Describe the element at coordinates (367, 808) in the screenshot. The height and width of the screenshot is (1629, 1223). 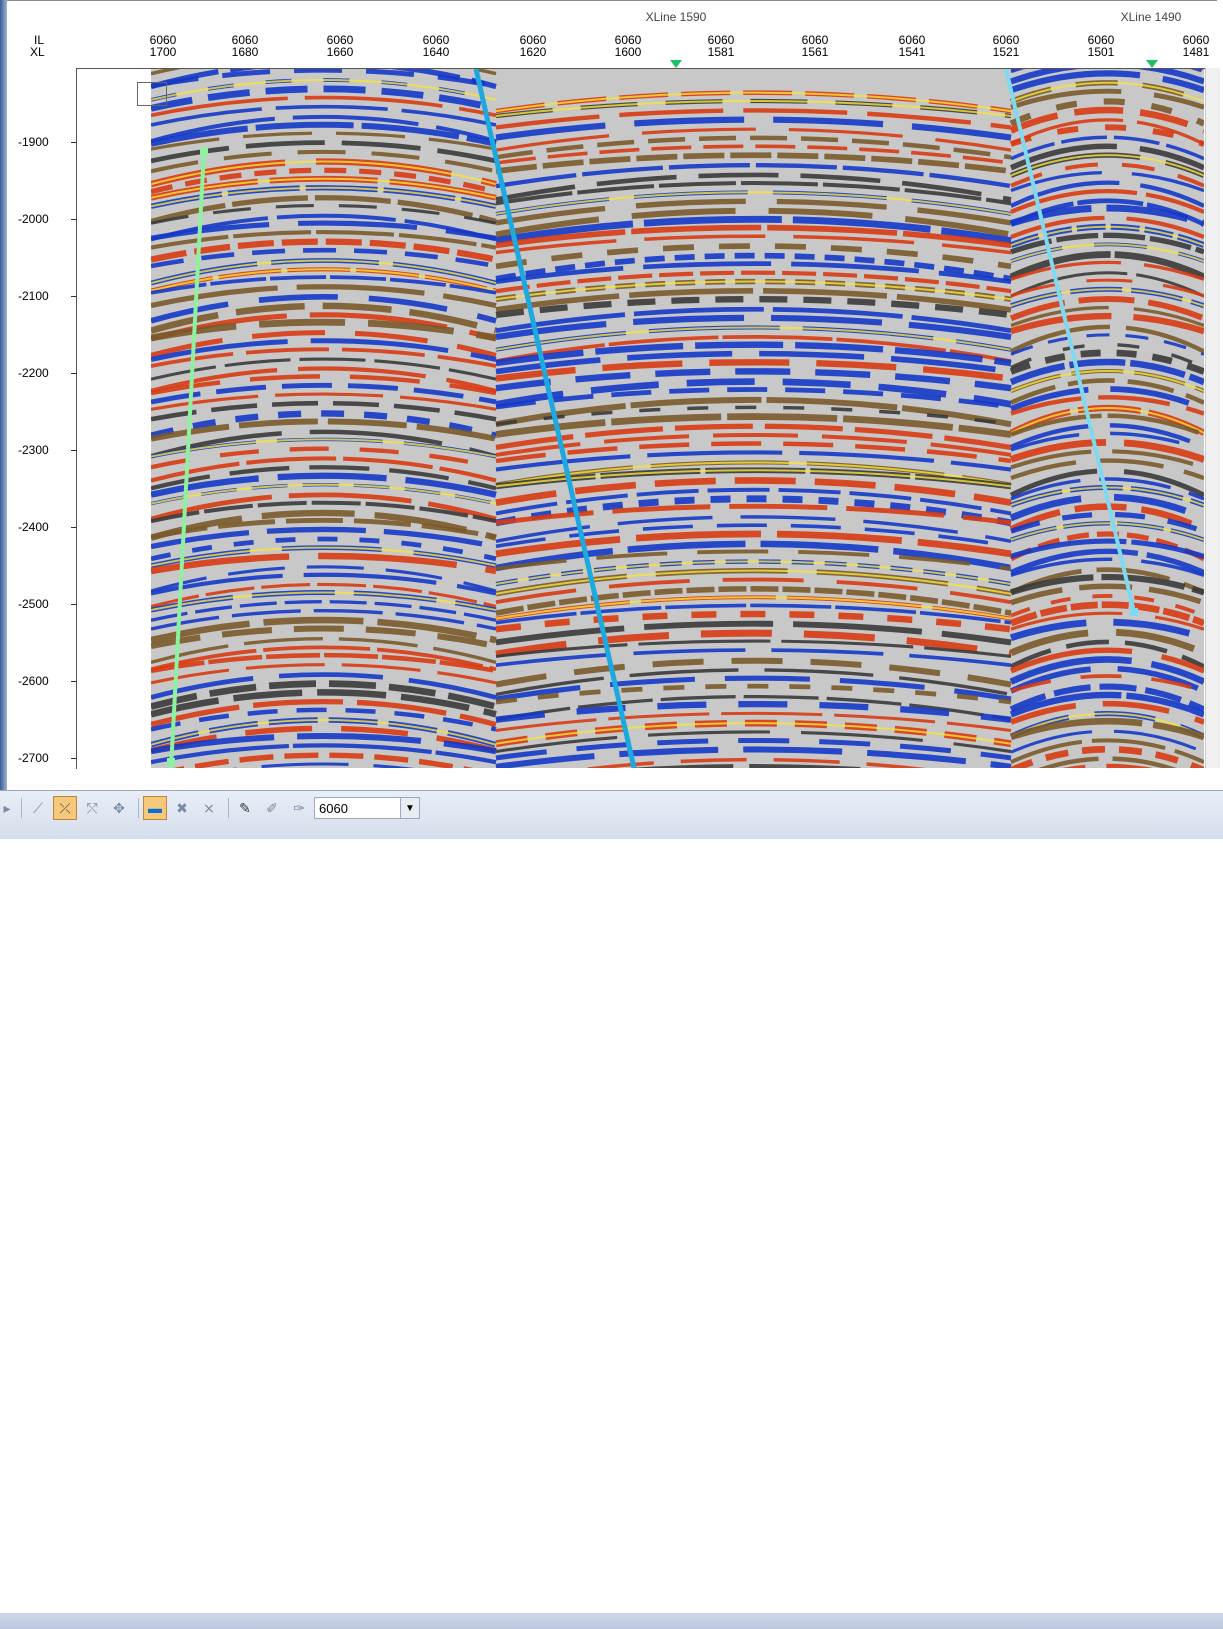
I see `inline-select: 6060 ▼` at that location.